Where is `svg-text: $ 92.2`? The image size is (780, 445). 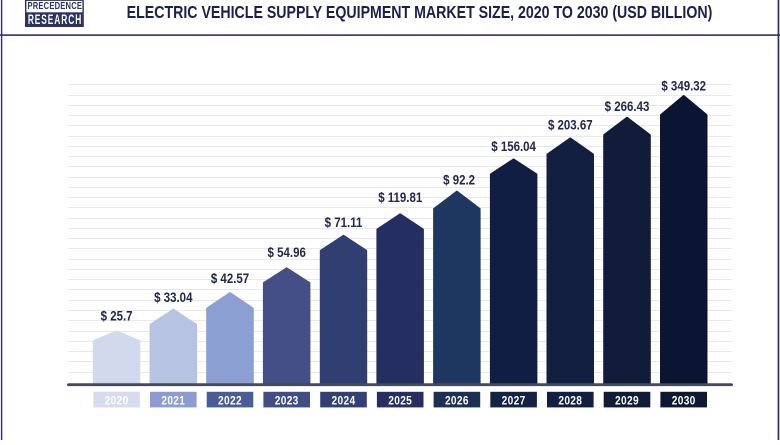
svg-text: $ 92.2 is located at coordinates (459, 179).